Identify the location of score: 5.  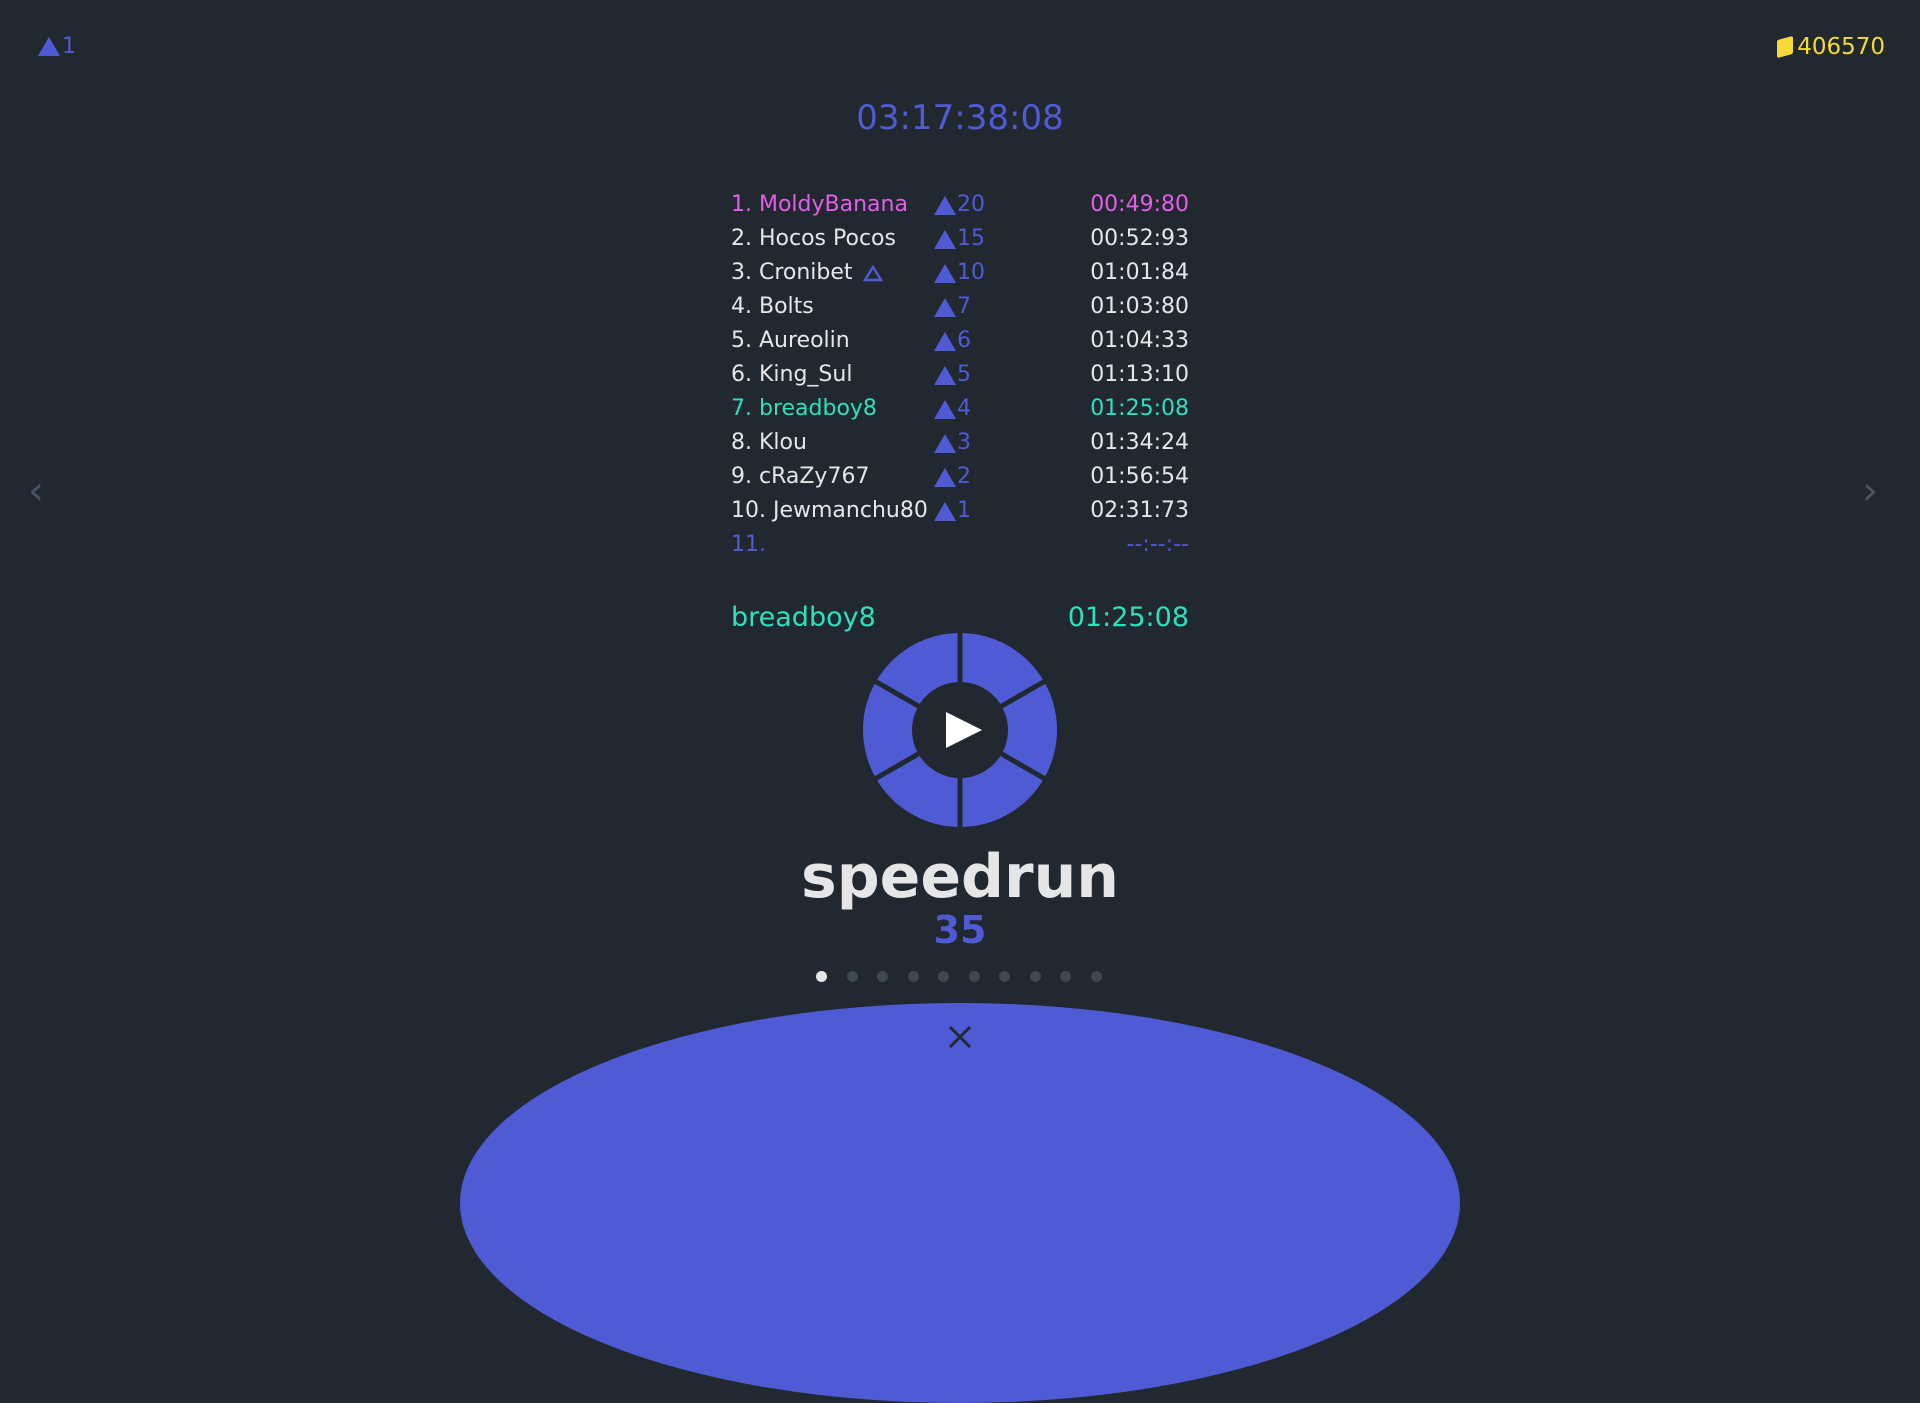
(952, 375).